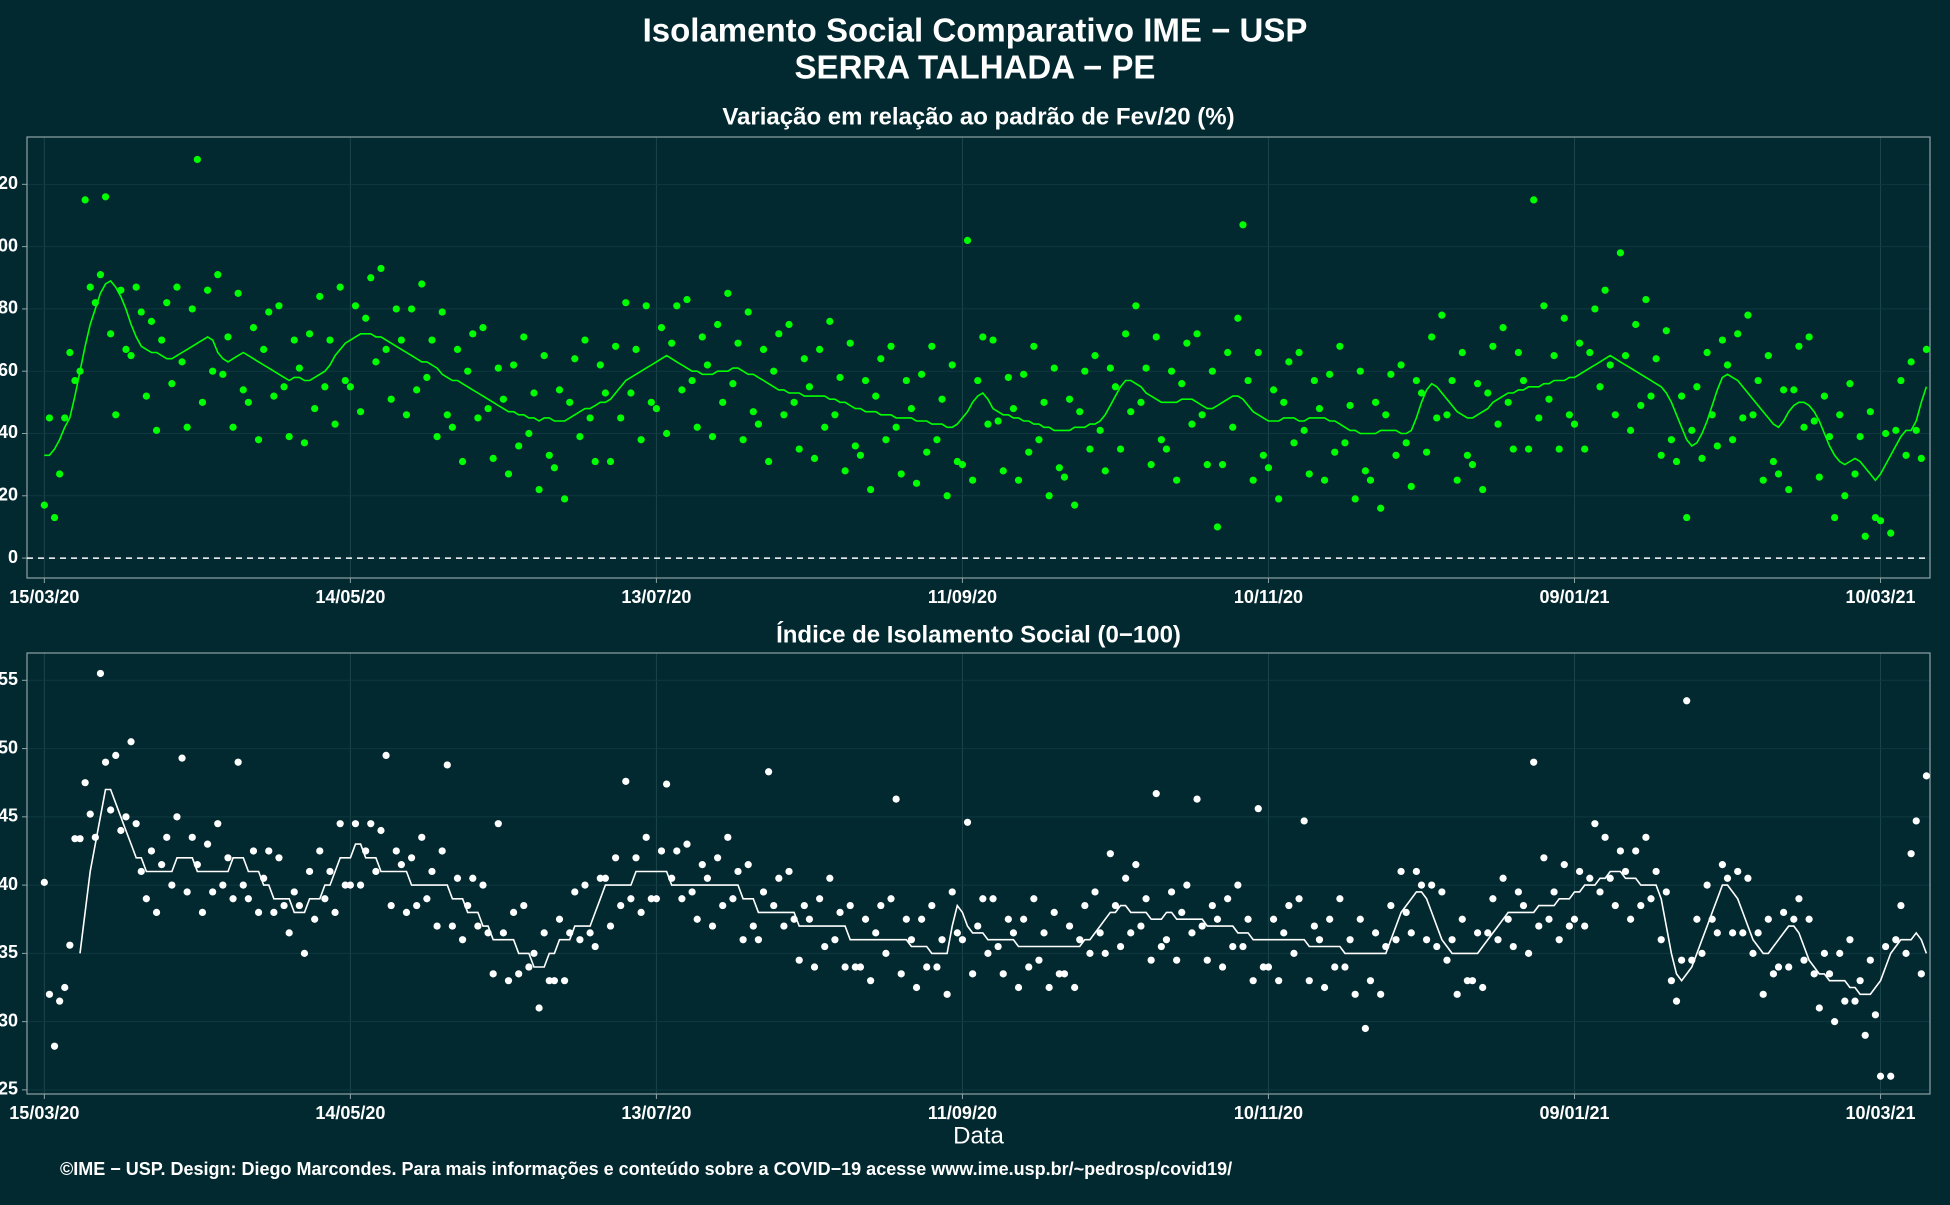 Image resolution: width=1950 pixels, height=1205 pixels. I want to click on y-tick-label: 20, so click(9, 495).